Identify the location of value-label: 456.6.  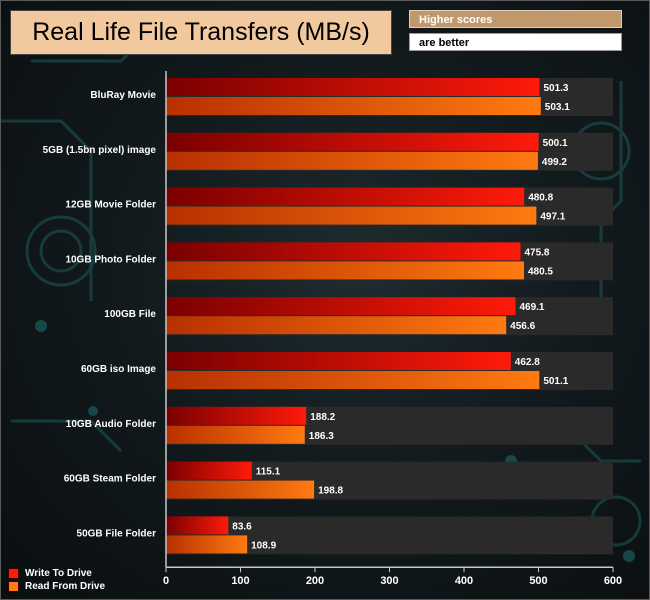
(522, 326).